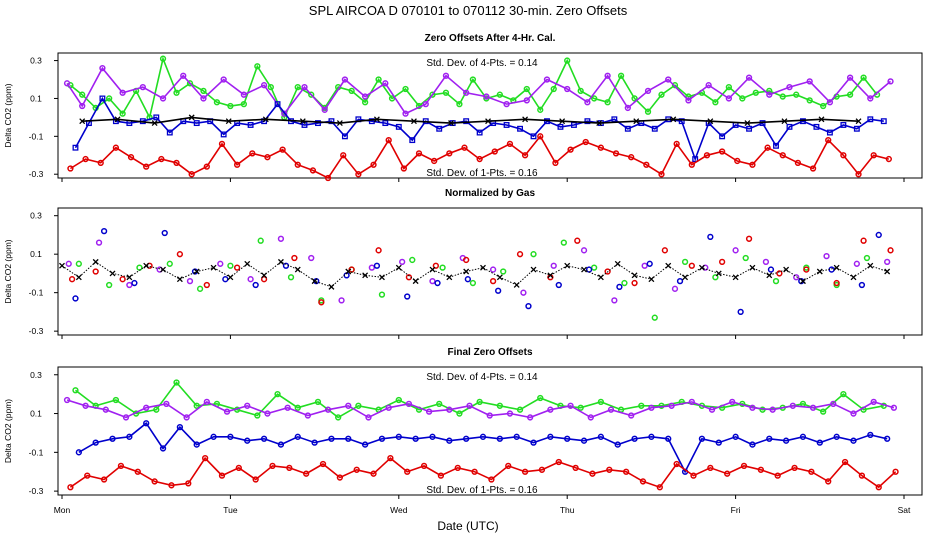 This screenshot has height=540, width=936. What do you see at coordinates (8, 271) in the screenshot?
I see `y-axis-label: Delta CO2 (ppm)` at bounding box center [8, 271].